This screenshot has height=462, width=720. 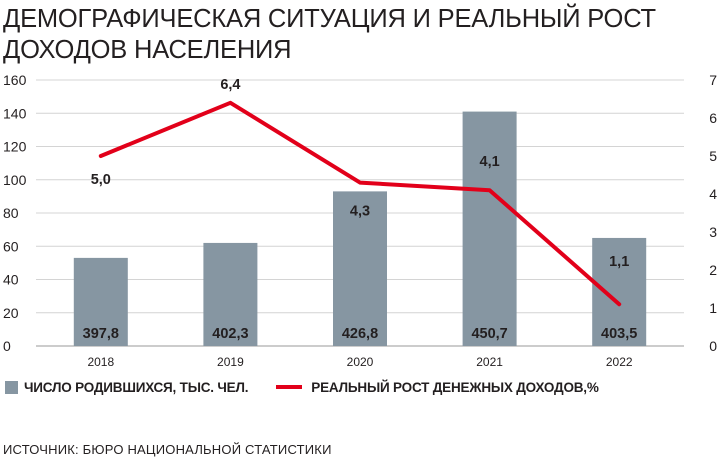 What do you see at coordinates (289, 387) in the screenshot?
I see `line-legend-swatch` at bounding box center [289, 387].